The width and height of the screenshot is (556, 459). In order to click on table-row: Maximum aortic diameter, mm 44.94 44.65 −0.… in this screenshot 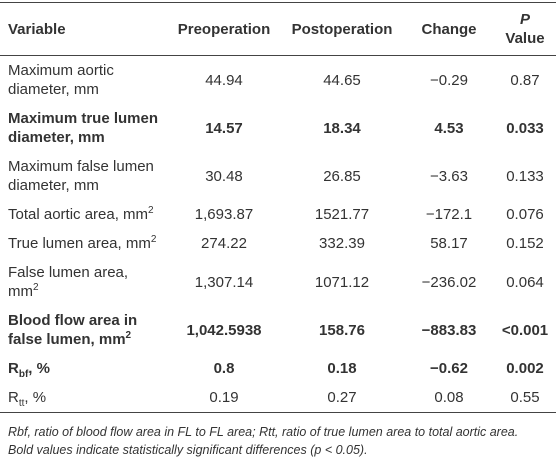, I will do `click(278, 80)`.